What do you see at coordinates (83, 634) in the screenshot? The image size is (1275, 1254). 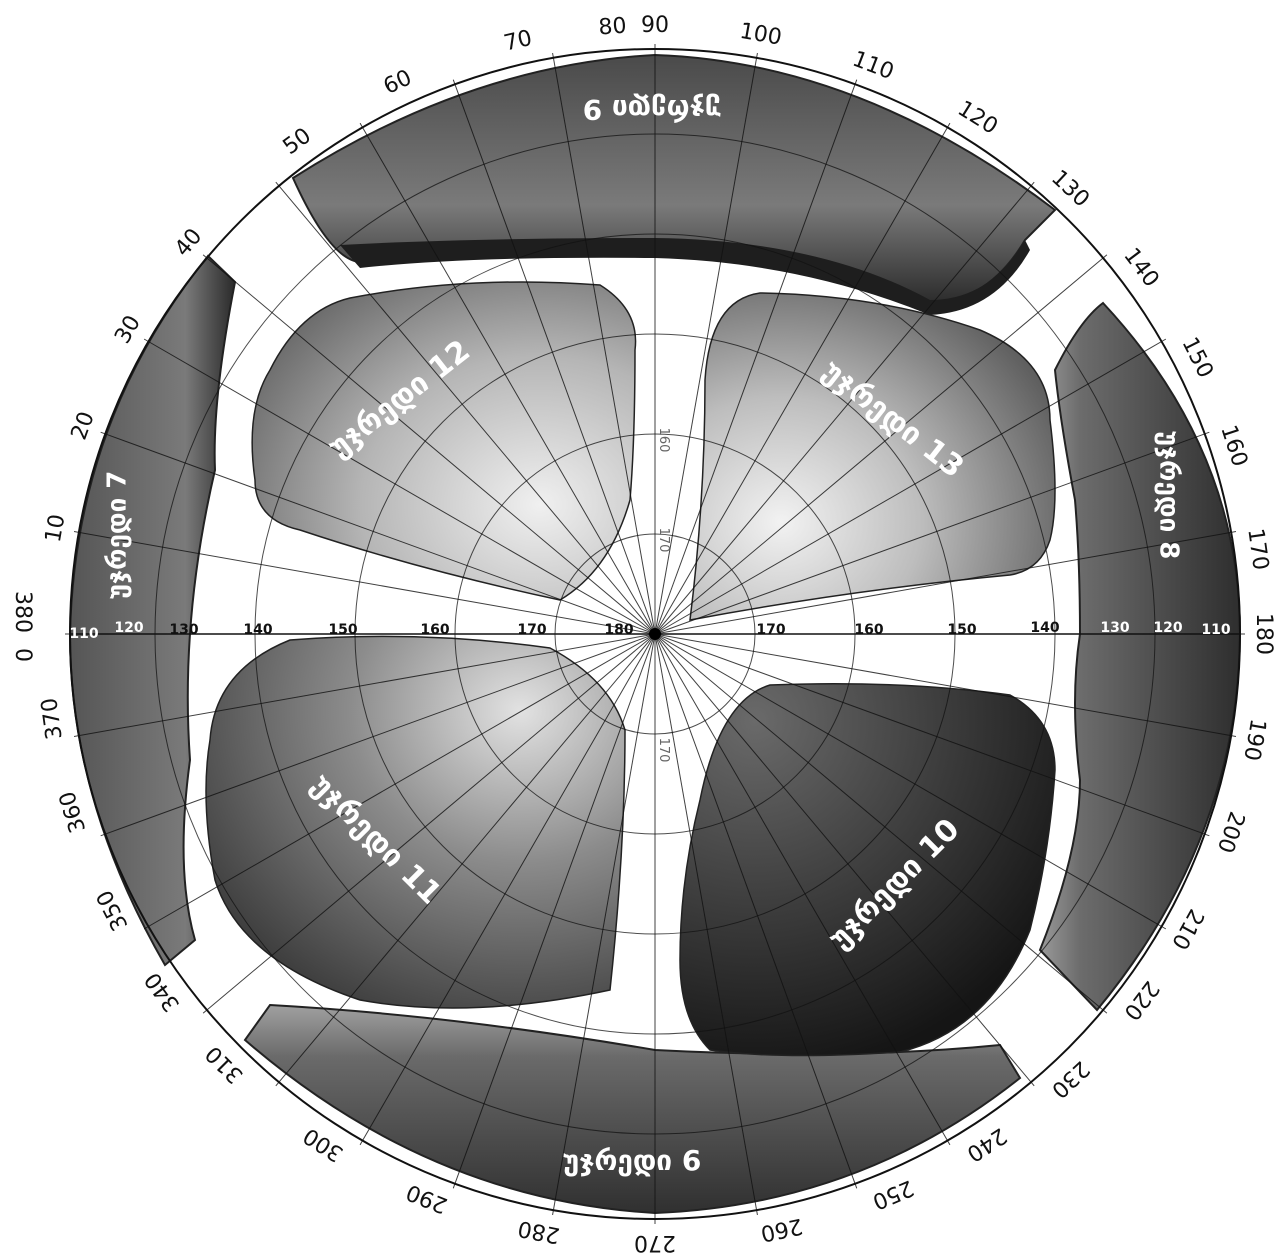 I see `left-radial-label: 110` at bounding box center [83, 634].